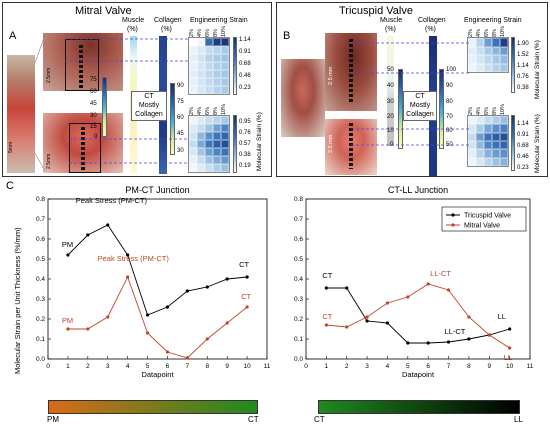  I want to click on panel-a-top-cb-tick: 0.68, so click(245, 64).